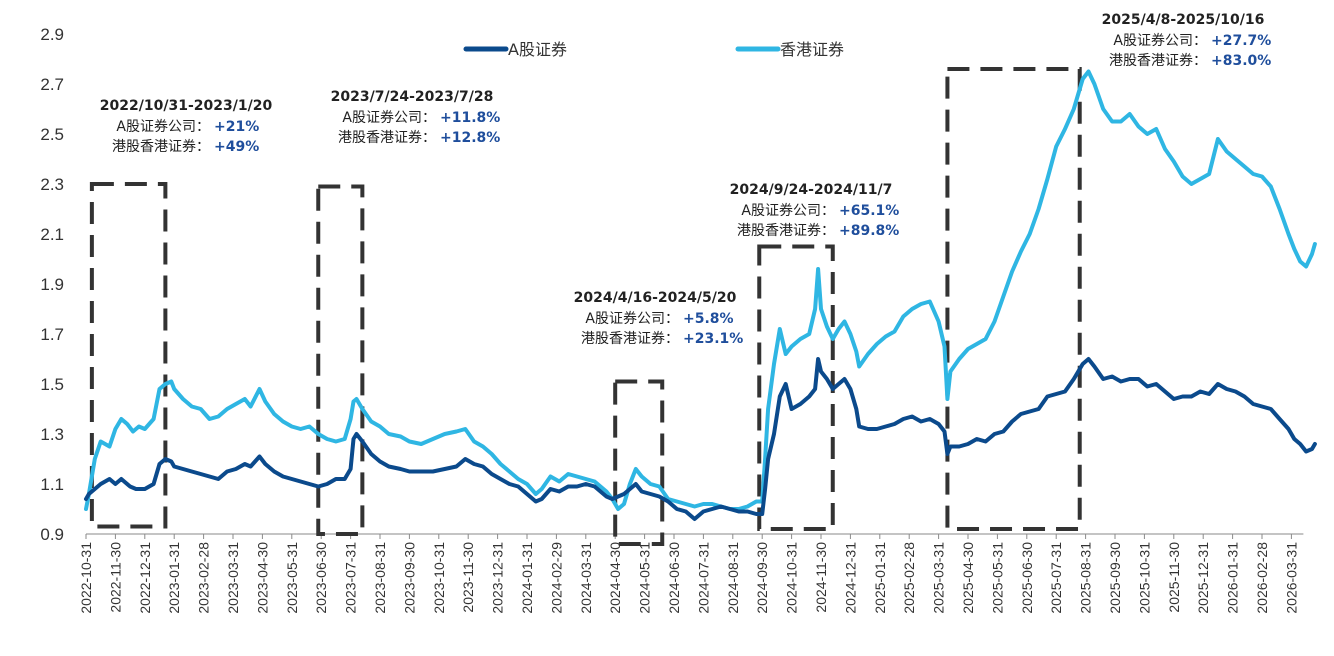  What do you see at coordinates (186, 106) in the screenshot?
I see `annotation-title: 2022/10/31-2023/1/20` at bounding box center [186, 106].